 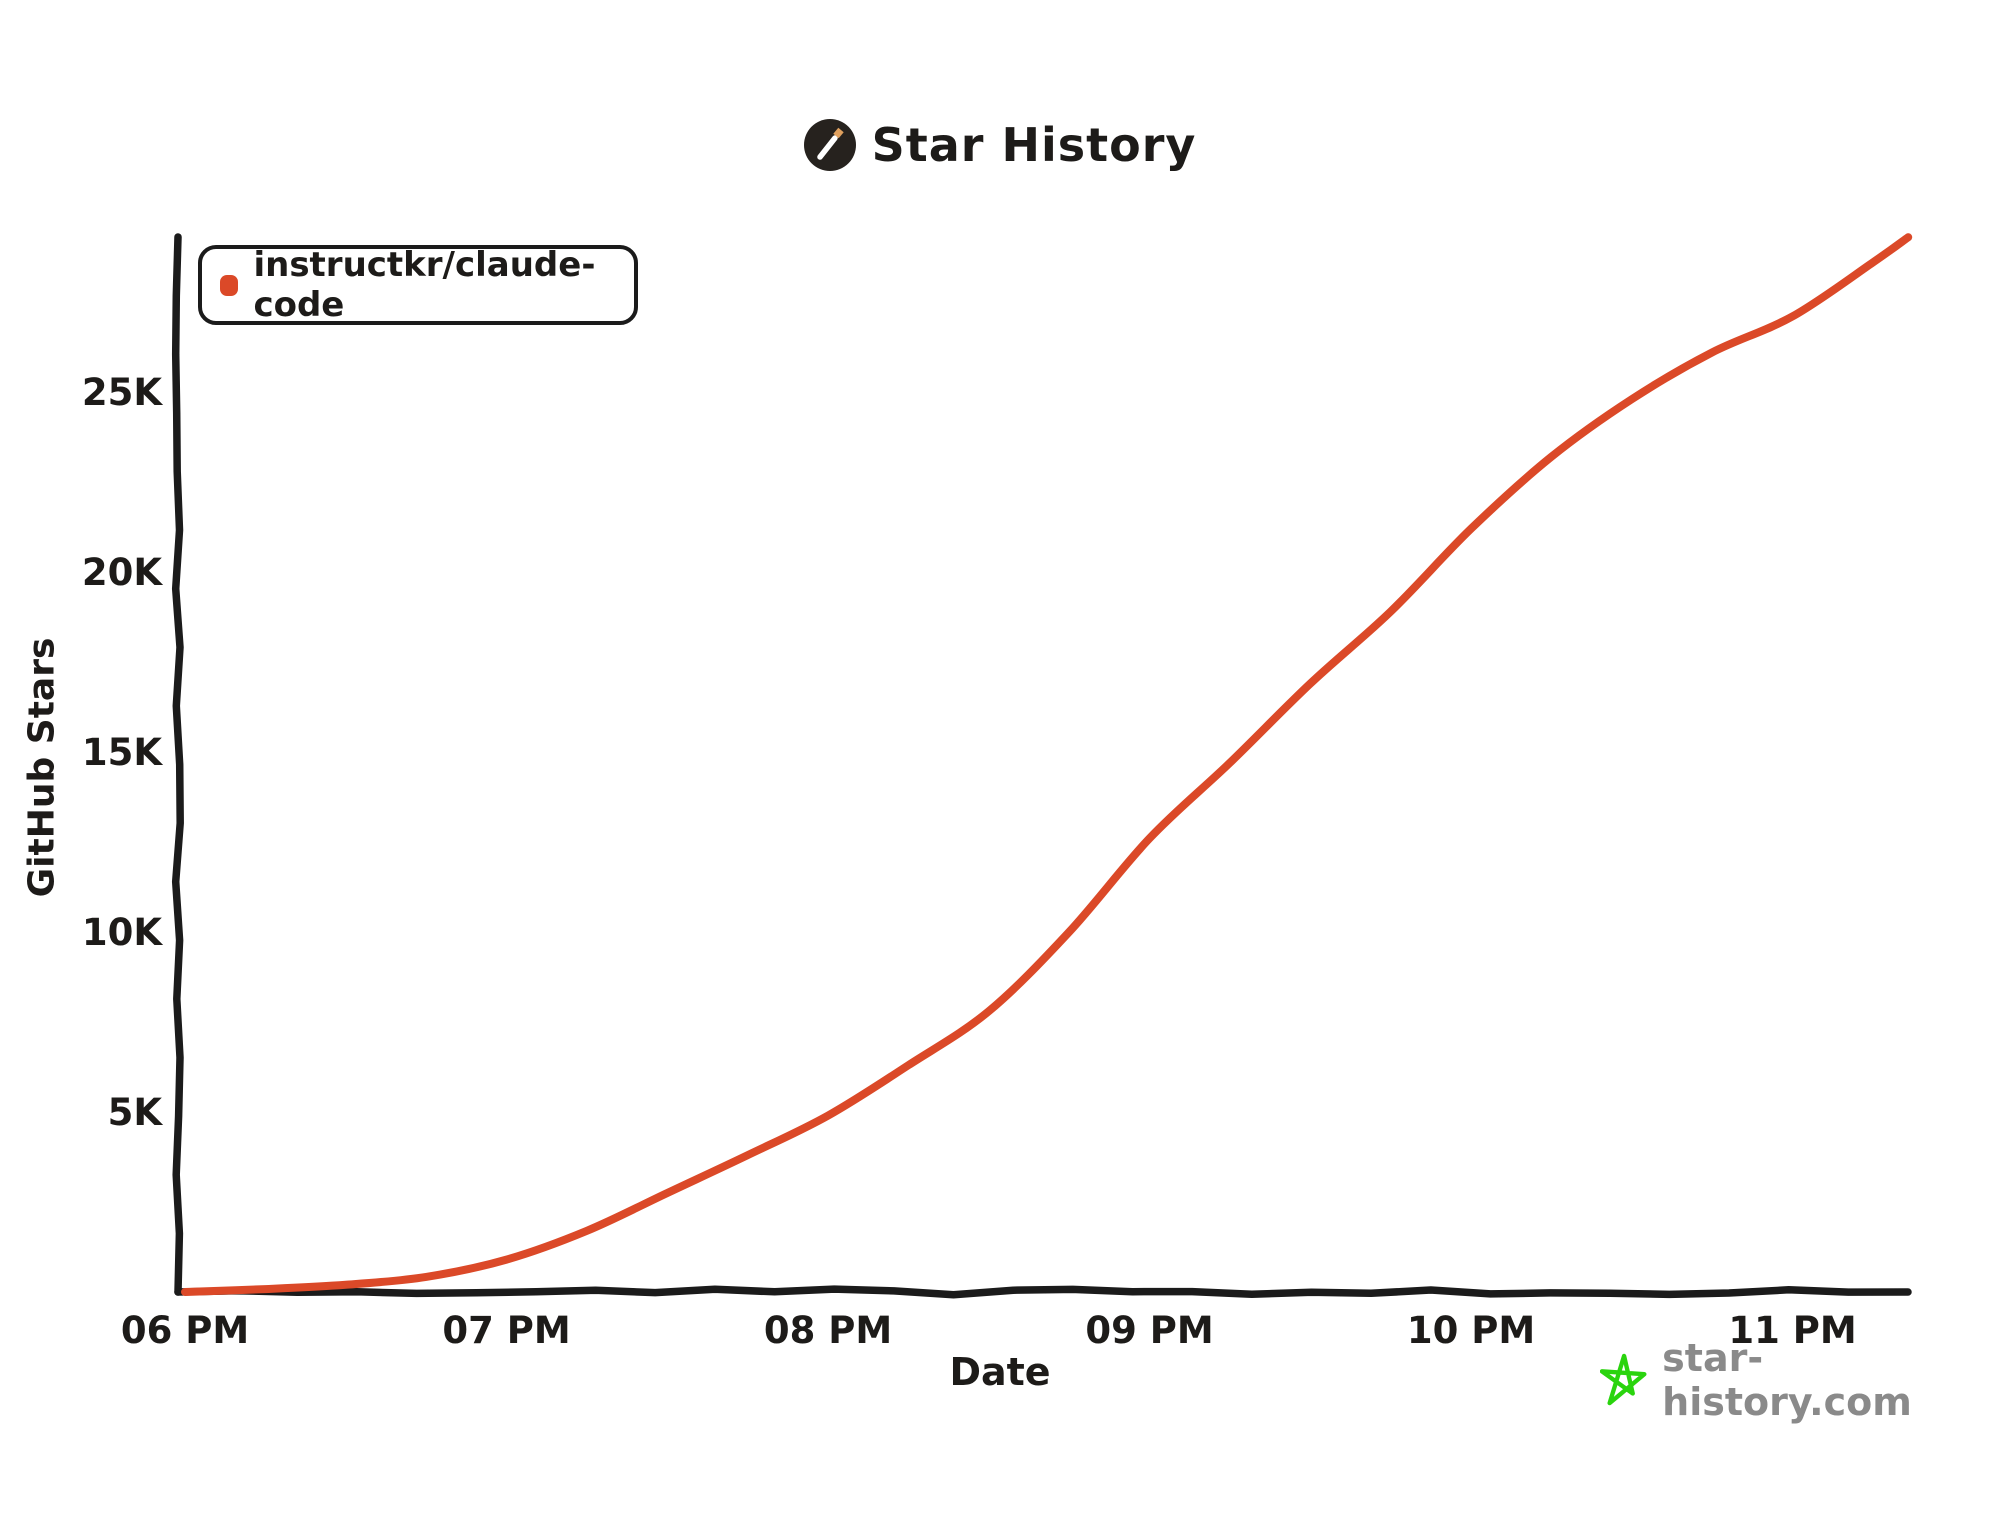 I want to click on x-axis-title: Date, so click(x=1000, y=1372).